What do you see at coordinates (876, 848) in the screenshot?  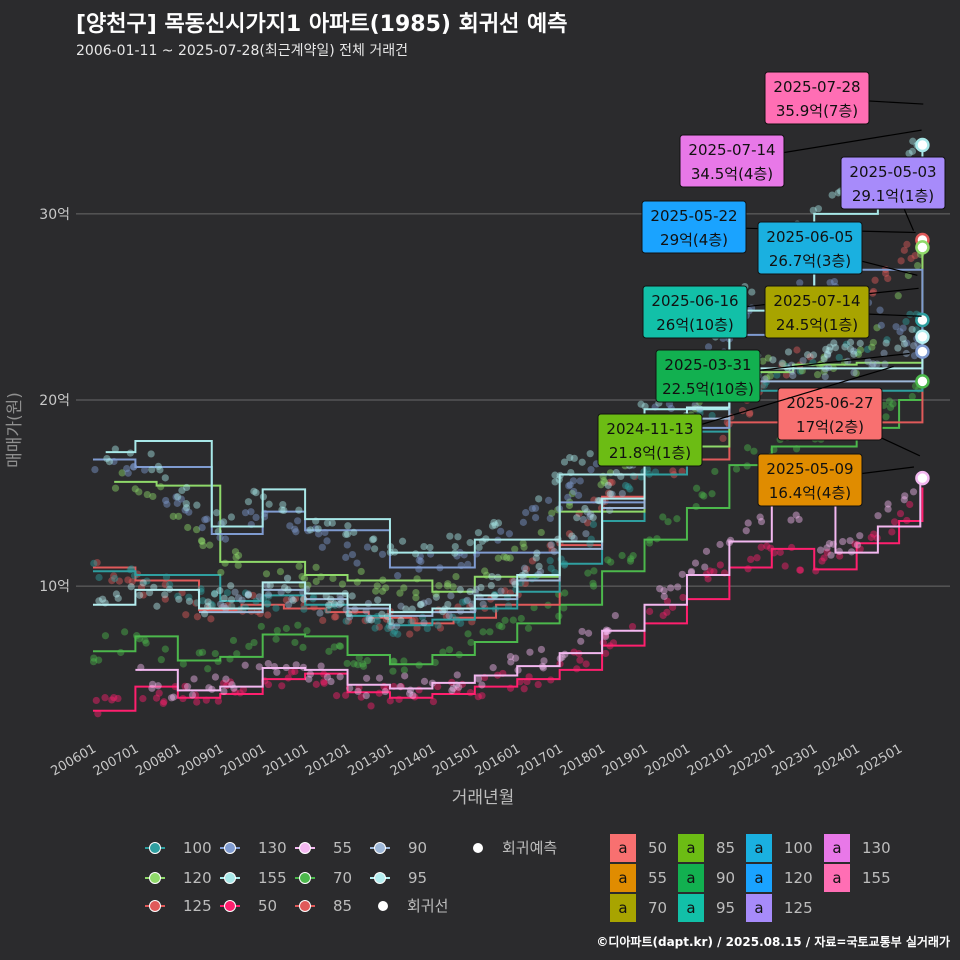 I see `legend-box-label: 130` at bounding box center [876, 848].